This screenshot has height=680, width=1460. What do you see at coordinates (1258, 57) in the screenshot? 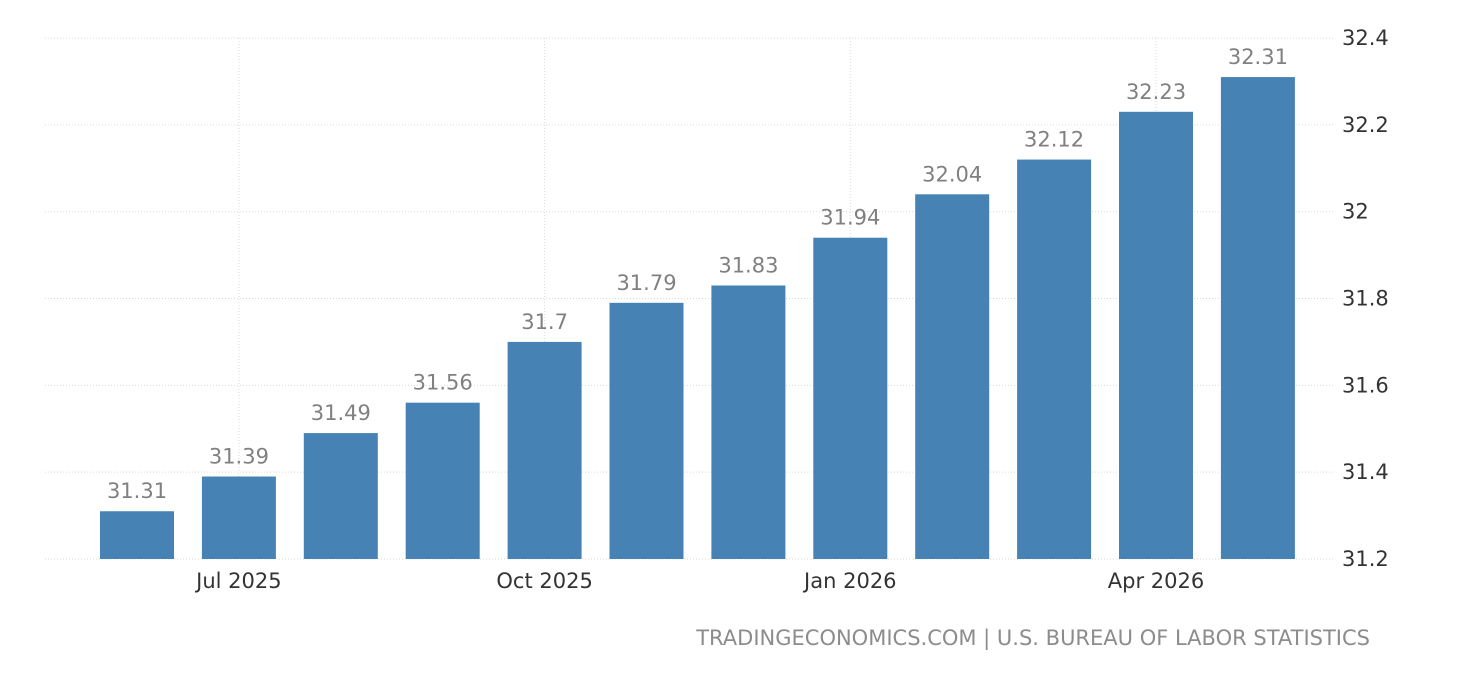
I see `bar-value-label: 32.31` at bounding box center [1258, 57].